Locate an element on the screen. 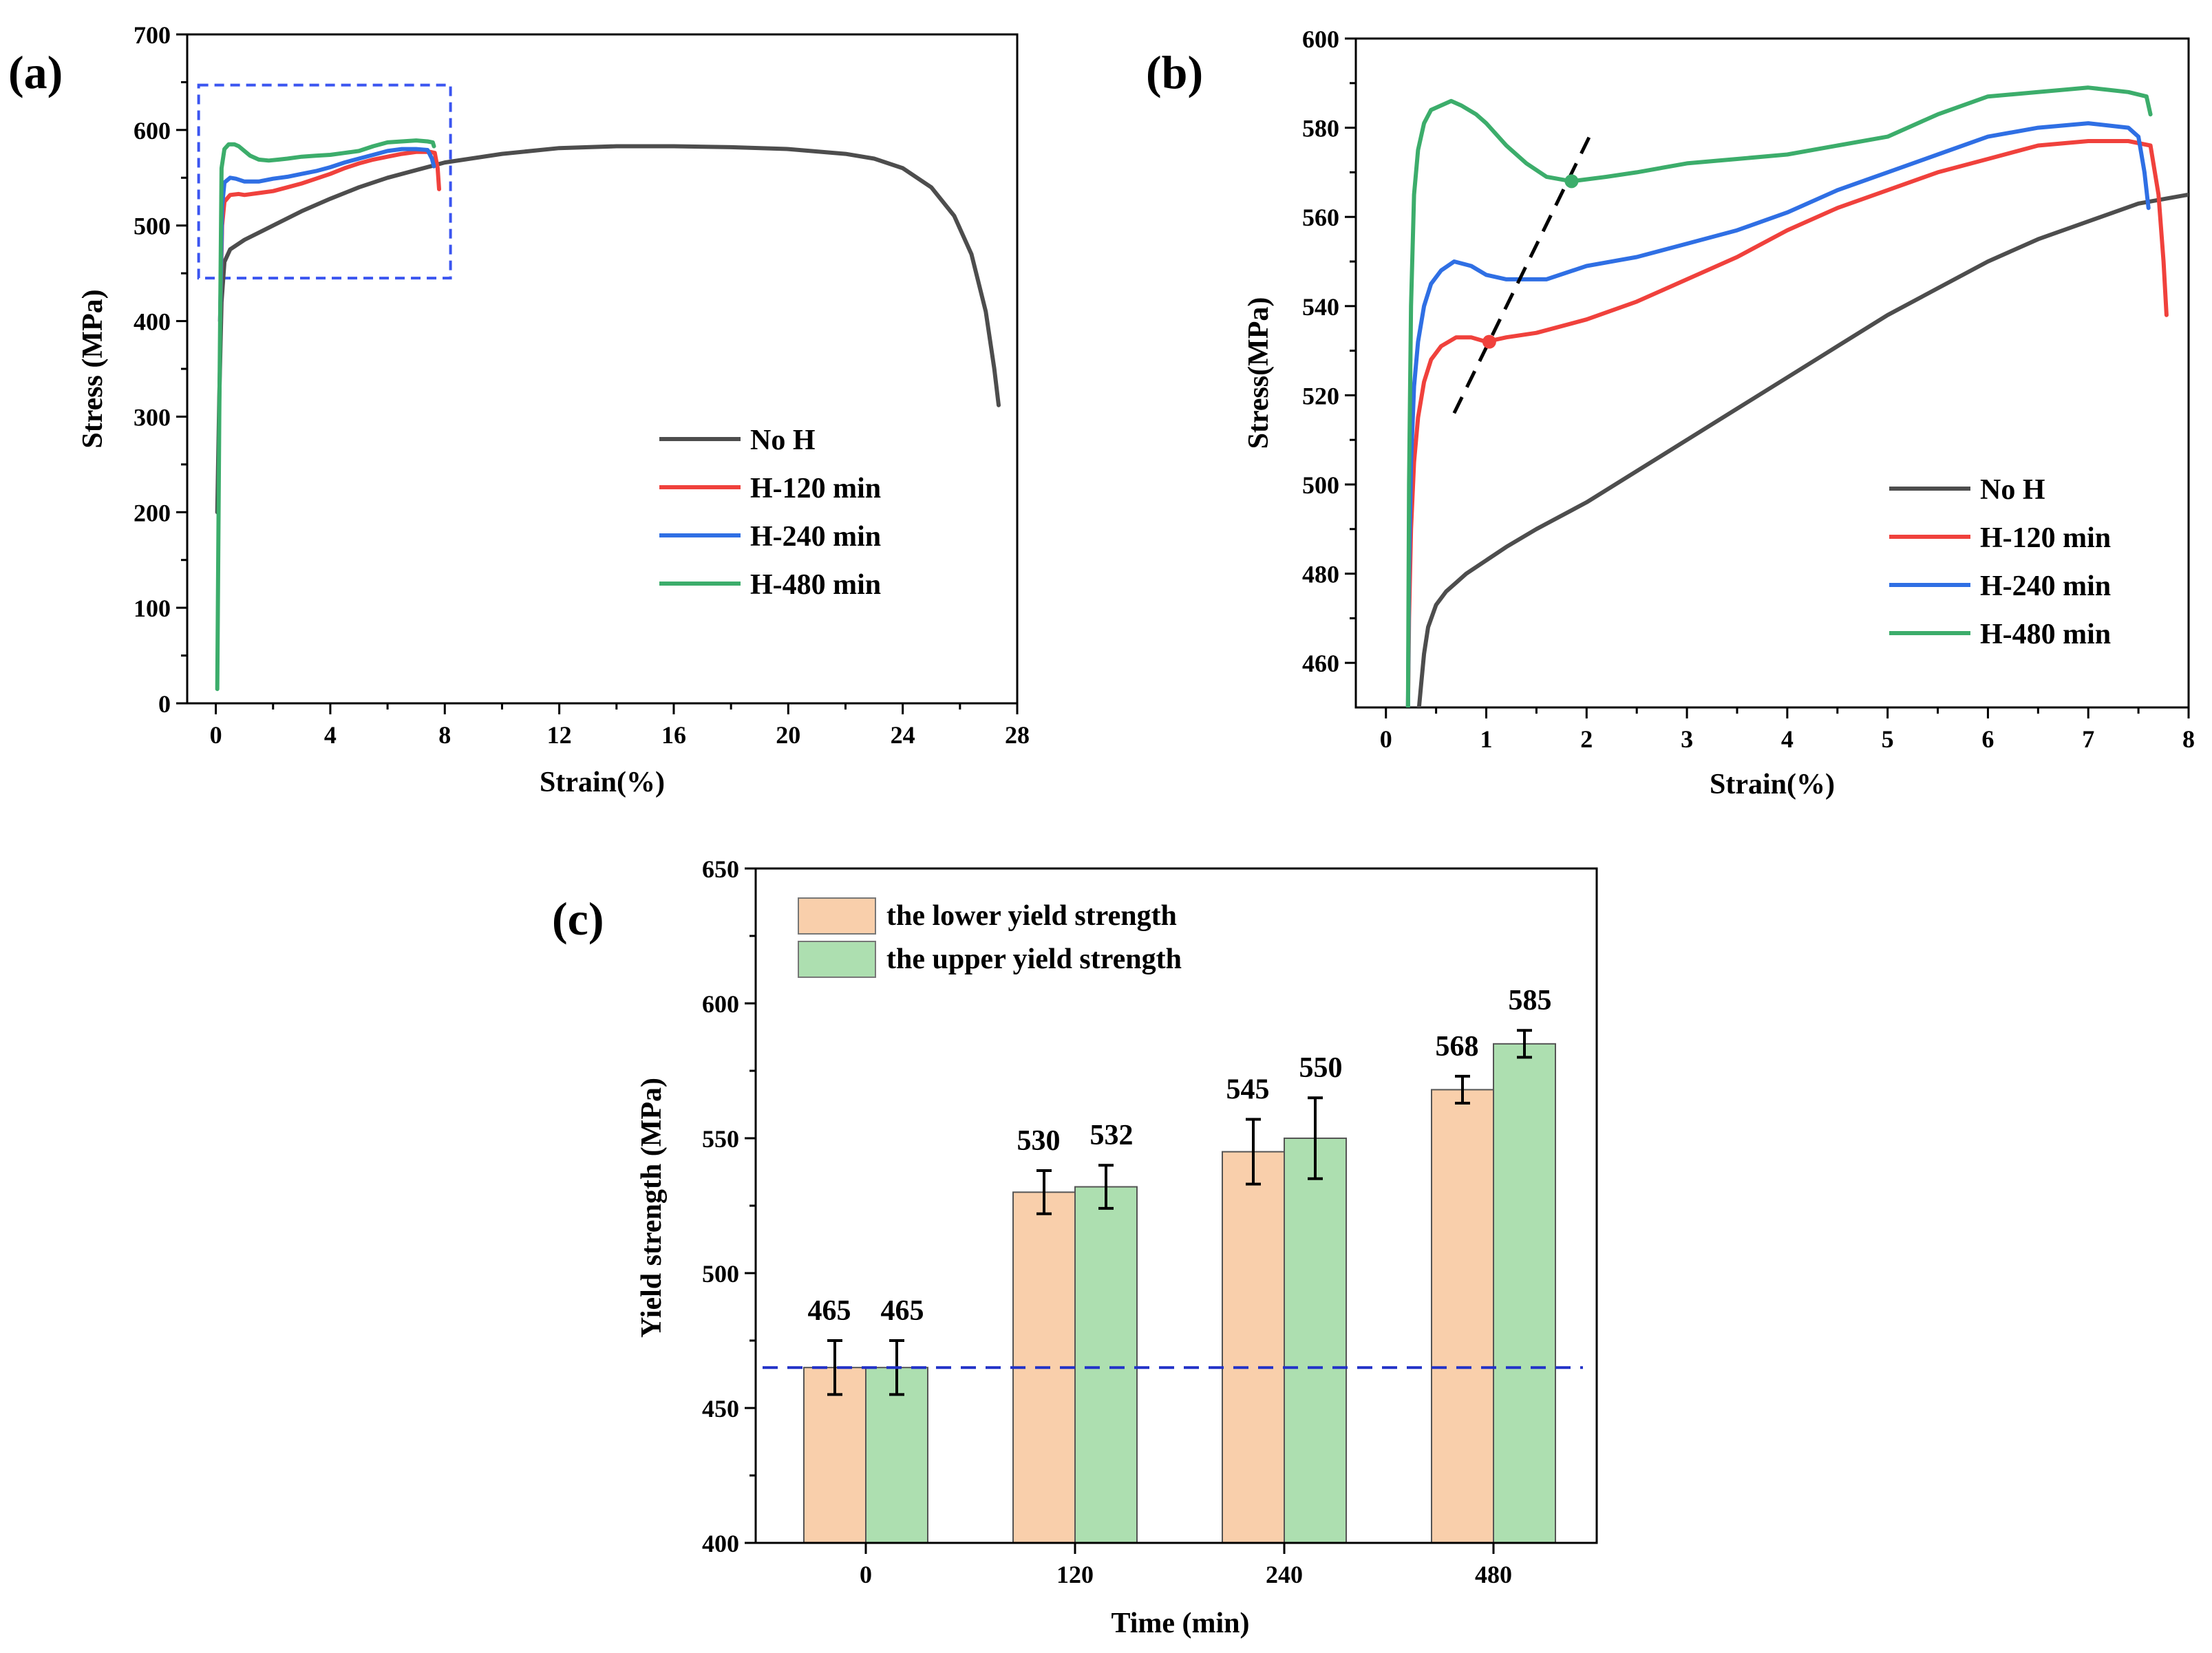 This screenshot has width=2212, height=1653. y-tick-label: 540 is located at coordinates (1320, 307).